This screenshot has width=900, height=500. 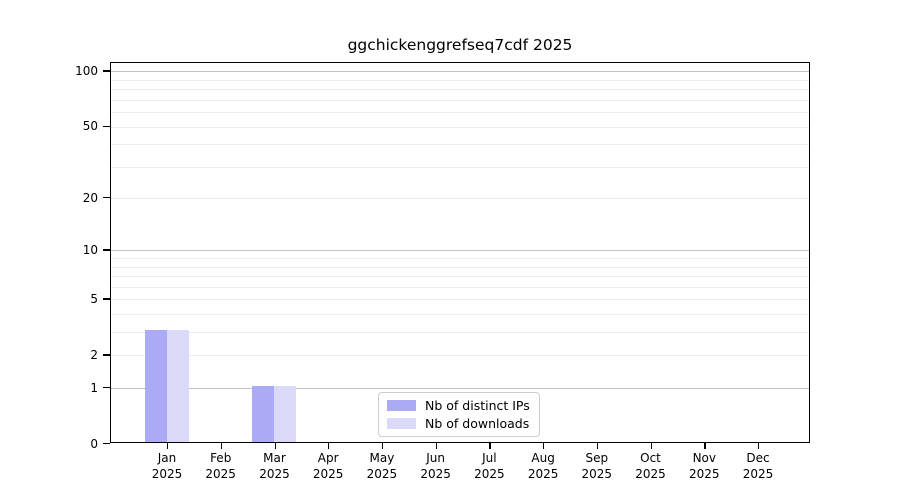 I want to click on x-tick-label-mar: Mar 2025, so click(x=274, y=466).